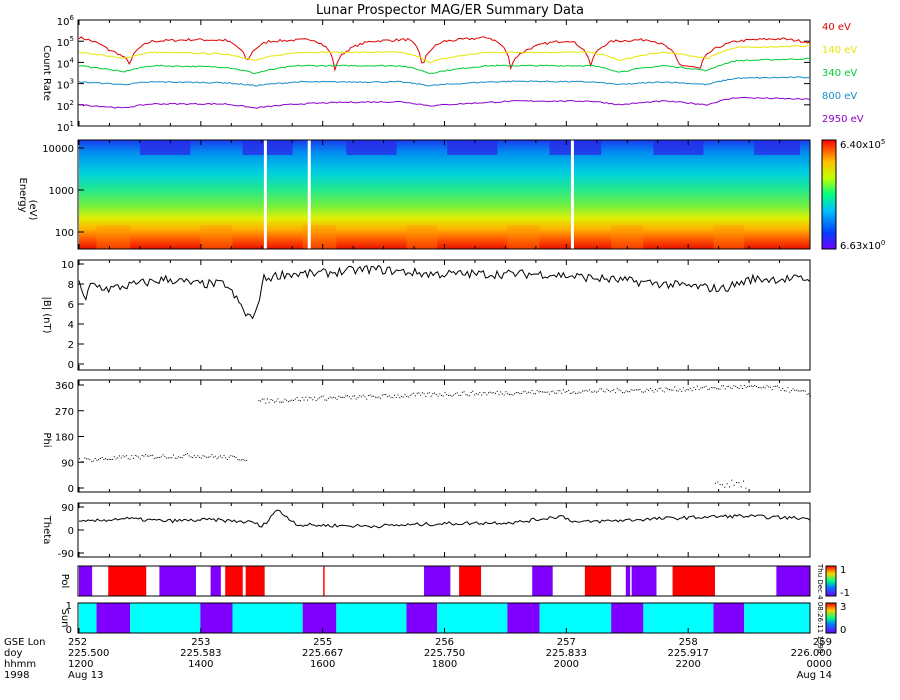  Describe the element at coordinates (71, 285) in the screenshot. I see `bmag-ytick-label: 8` at that location.